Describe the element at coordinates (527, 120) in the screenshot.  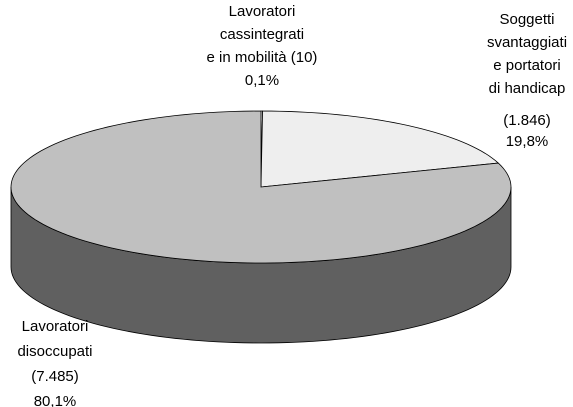
I see `slice-label: (1.846)` at that location.